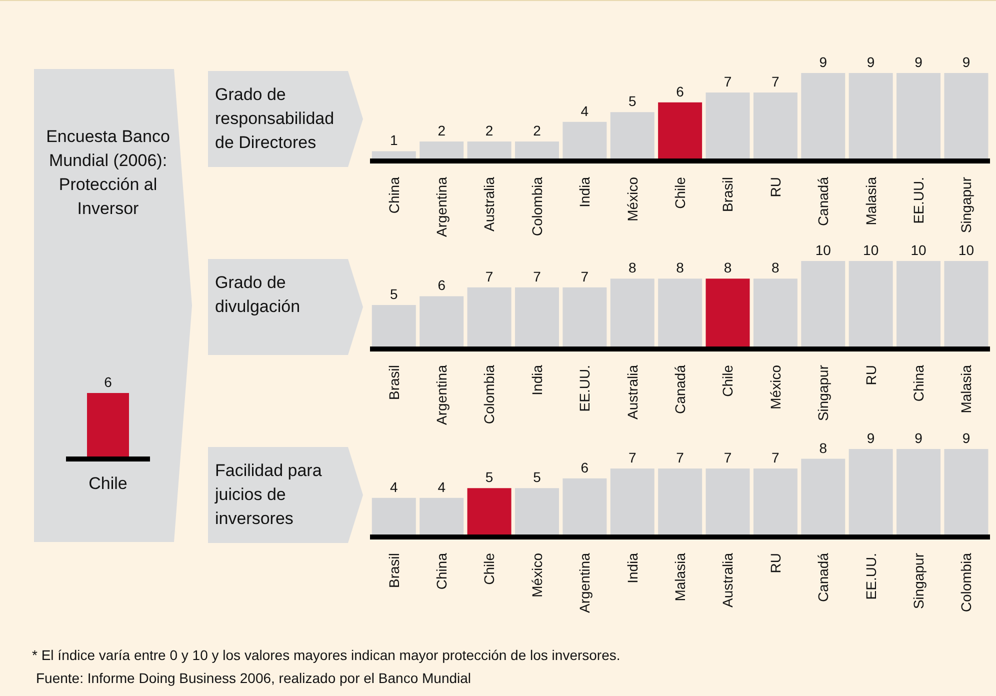 The width and height of the screenshot is (996, 696). I want to click on data-label: 1, so click(394, 140).